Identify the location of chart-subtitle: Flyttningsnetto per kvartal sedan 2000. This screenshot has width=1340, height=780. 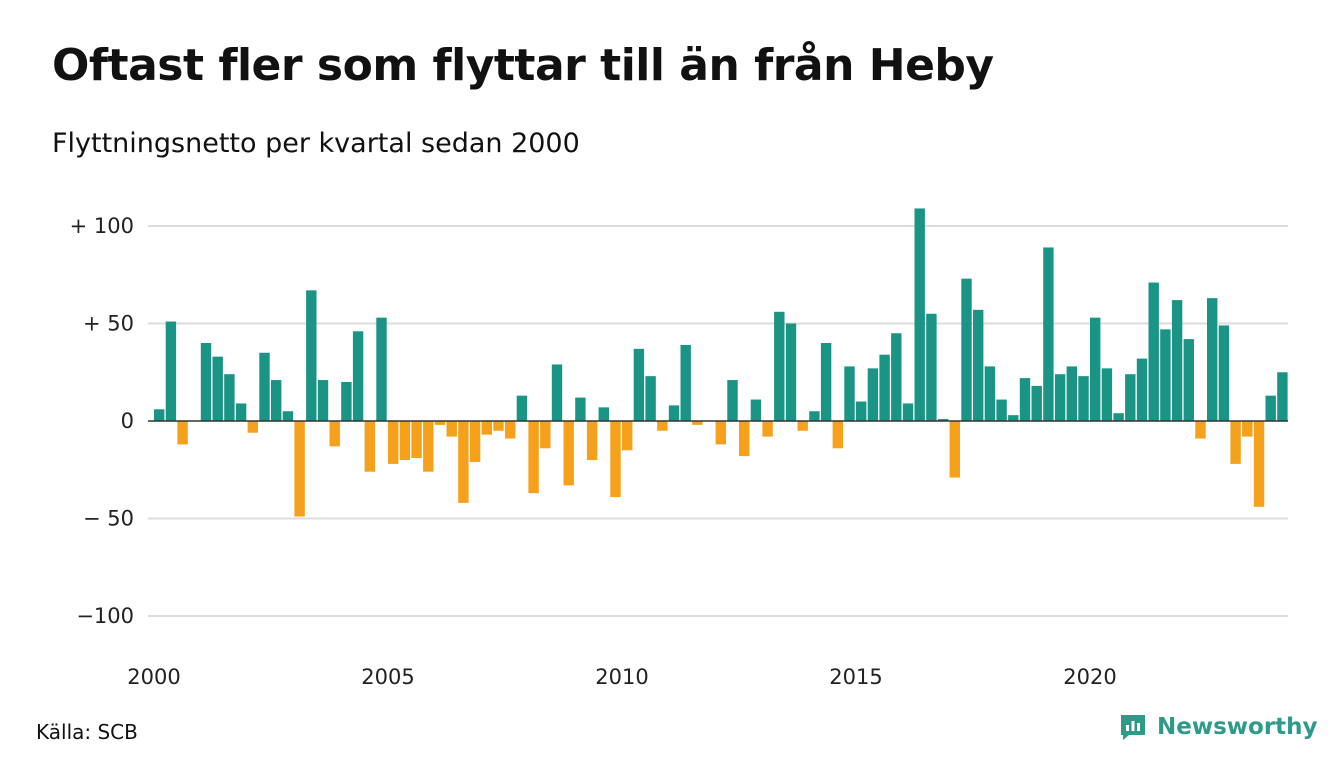
(316, 143).